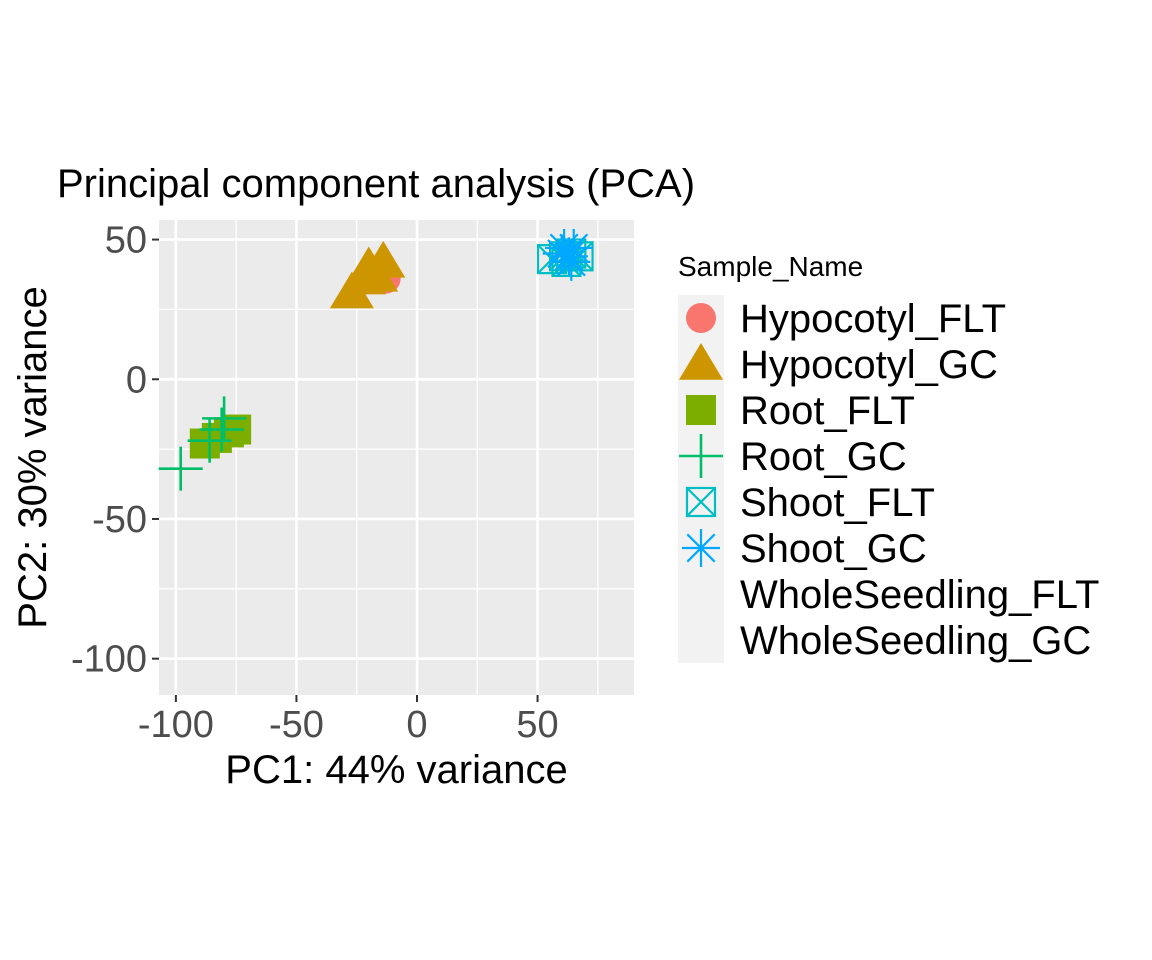 Image resolution: width=1152 pixels, height=960 pixels. What do you see at coordinates (396, 770) in the screenshot?
I see `x-axis-title: PC1: 44% variance` at bounding box center [396, 770].